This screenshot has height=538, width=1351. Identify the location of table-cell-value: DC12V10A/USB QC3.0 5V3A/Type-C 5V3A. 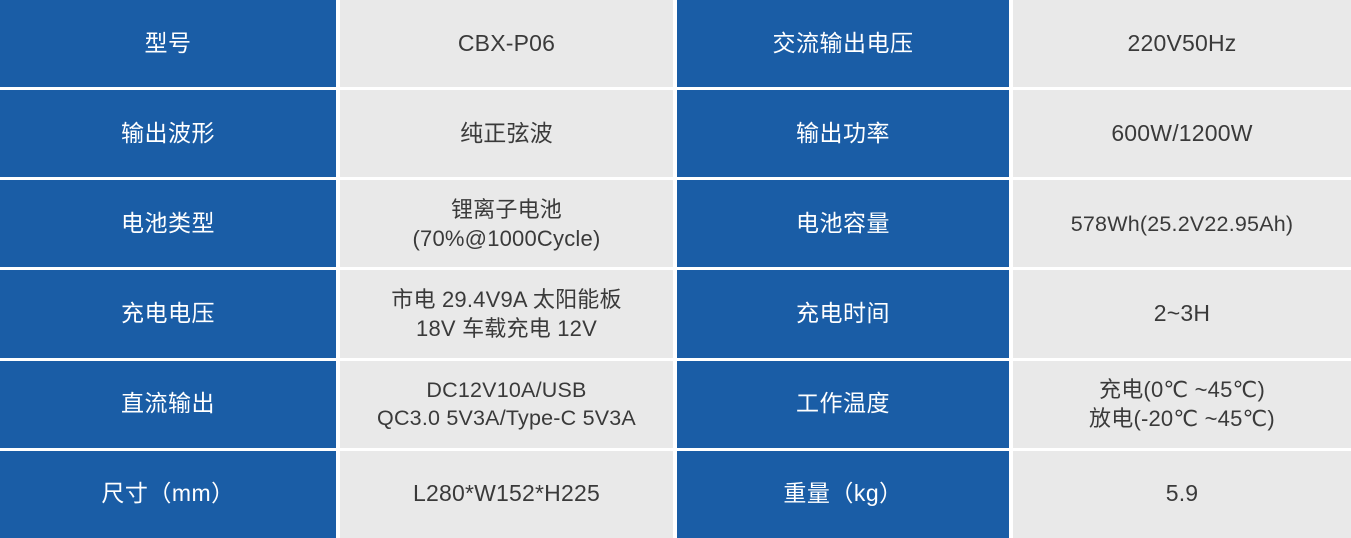
(508, 404).